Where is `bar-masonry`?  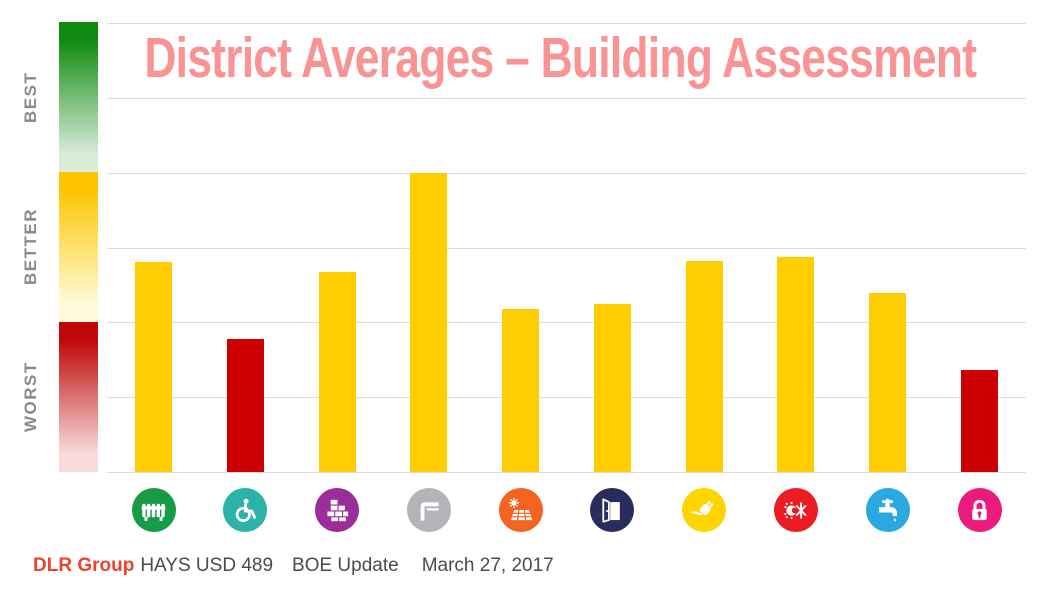
bar-masonry is located at coordinates (337, 372).